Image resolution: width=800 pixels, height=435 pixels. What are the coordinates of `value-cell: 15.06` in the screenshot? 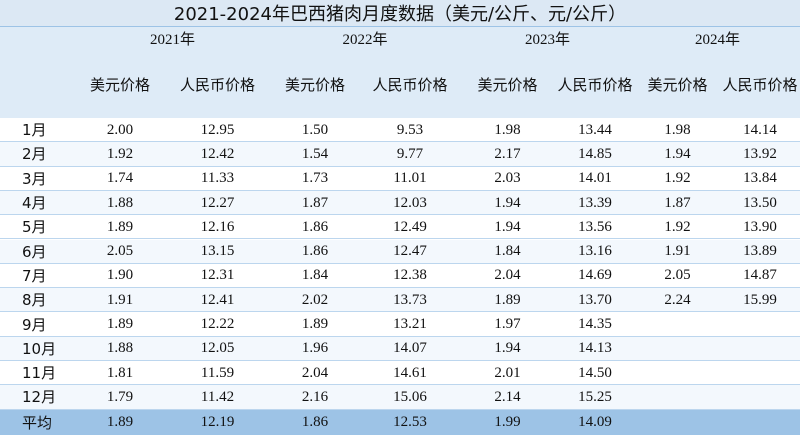 It's located at (410, 396).